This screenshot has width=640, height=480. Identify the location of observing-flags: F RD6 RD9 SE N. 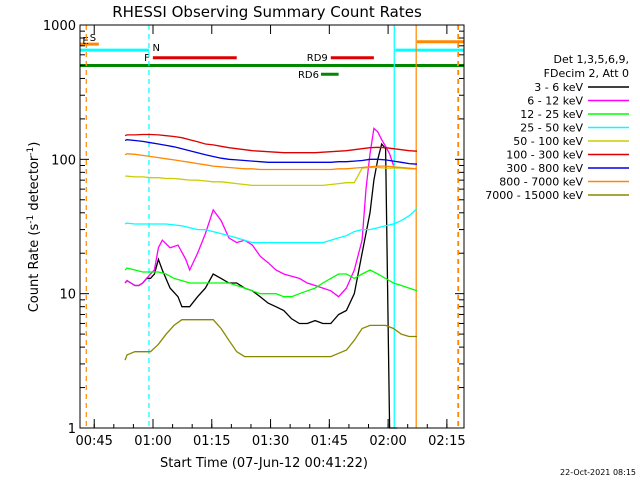
(272, 57).